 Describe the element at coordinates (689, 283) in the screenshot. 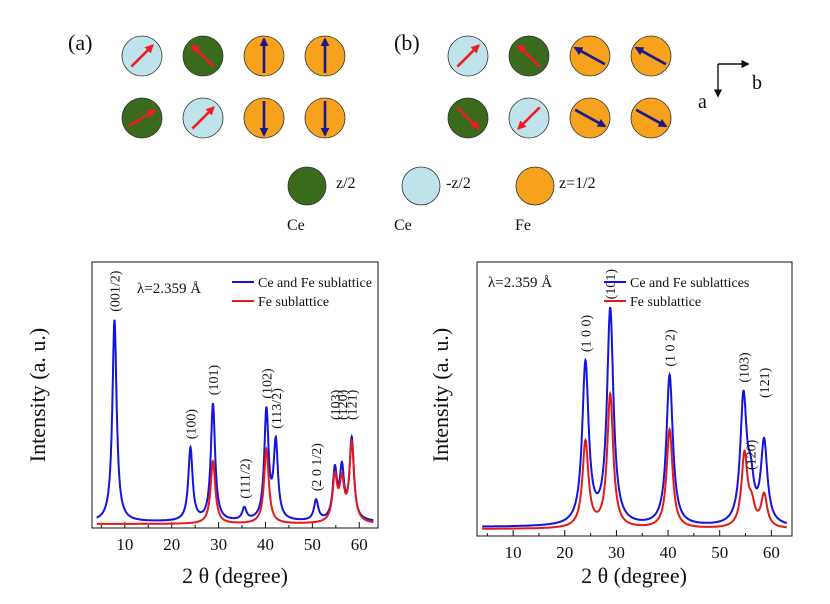

I see `legend-total-label: Ce and Fe sublattices` at that location.